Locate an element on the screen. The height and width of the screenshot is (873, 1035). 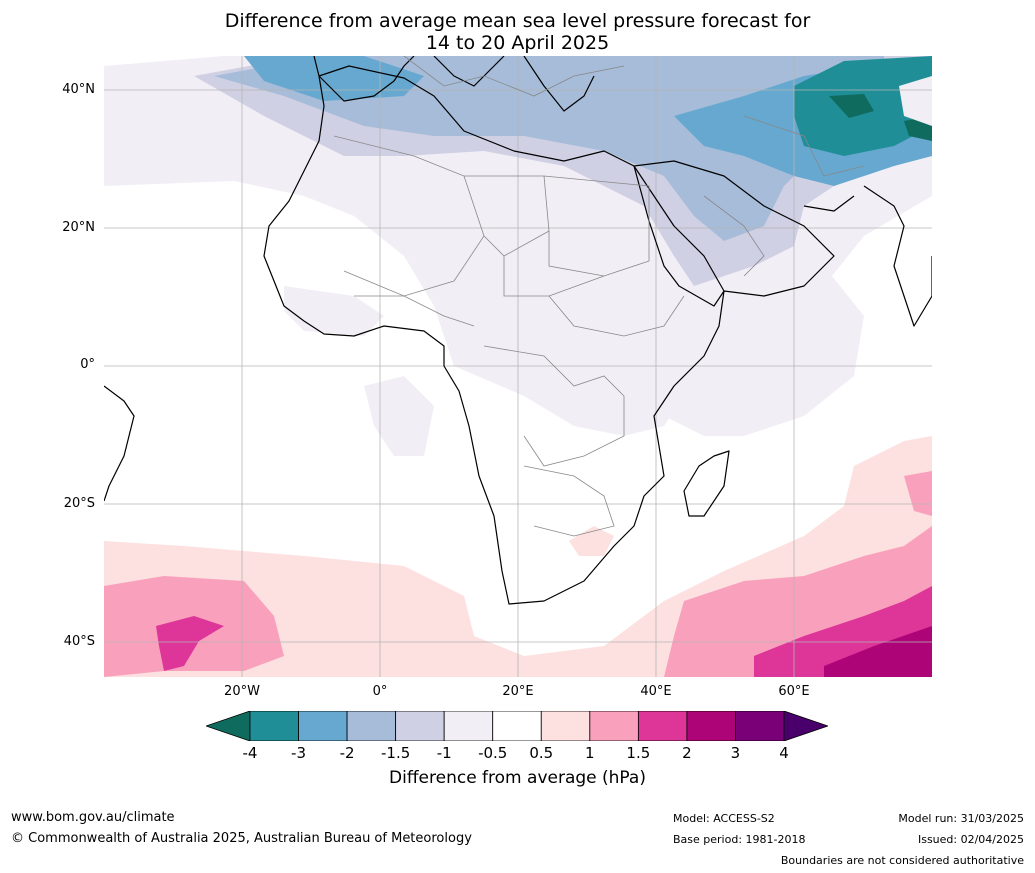
lon-label-20e: 20°E is located at coordinates (518, 691).